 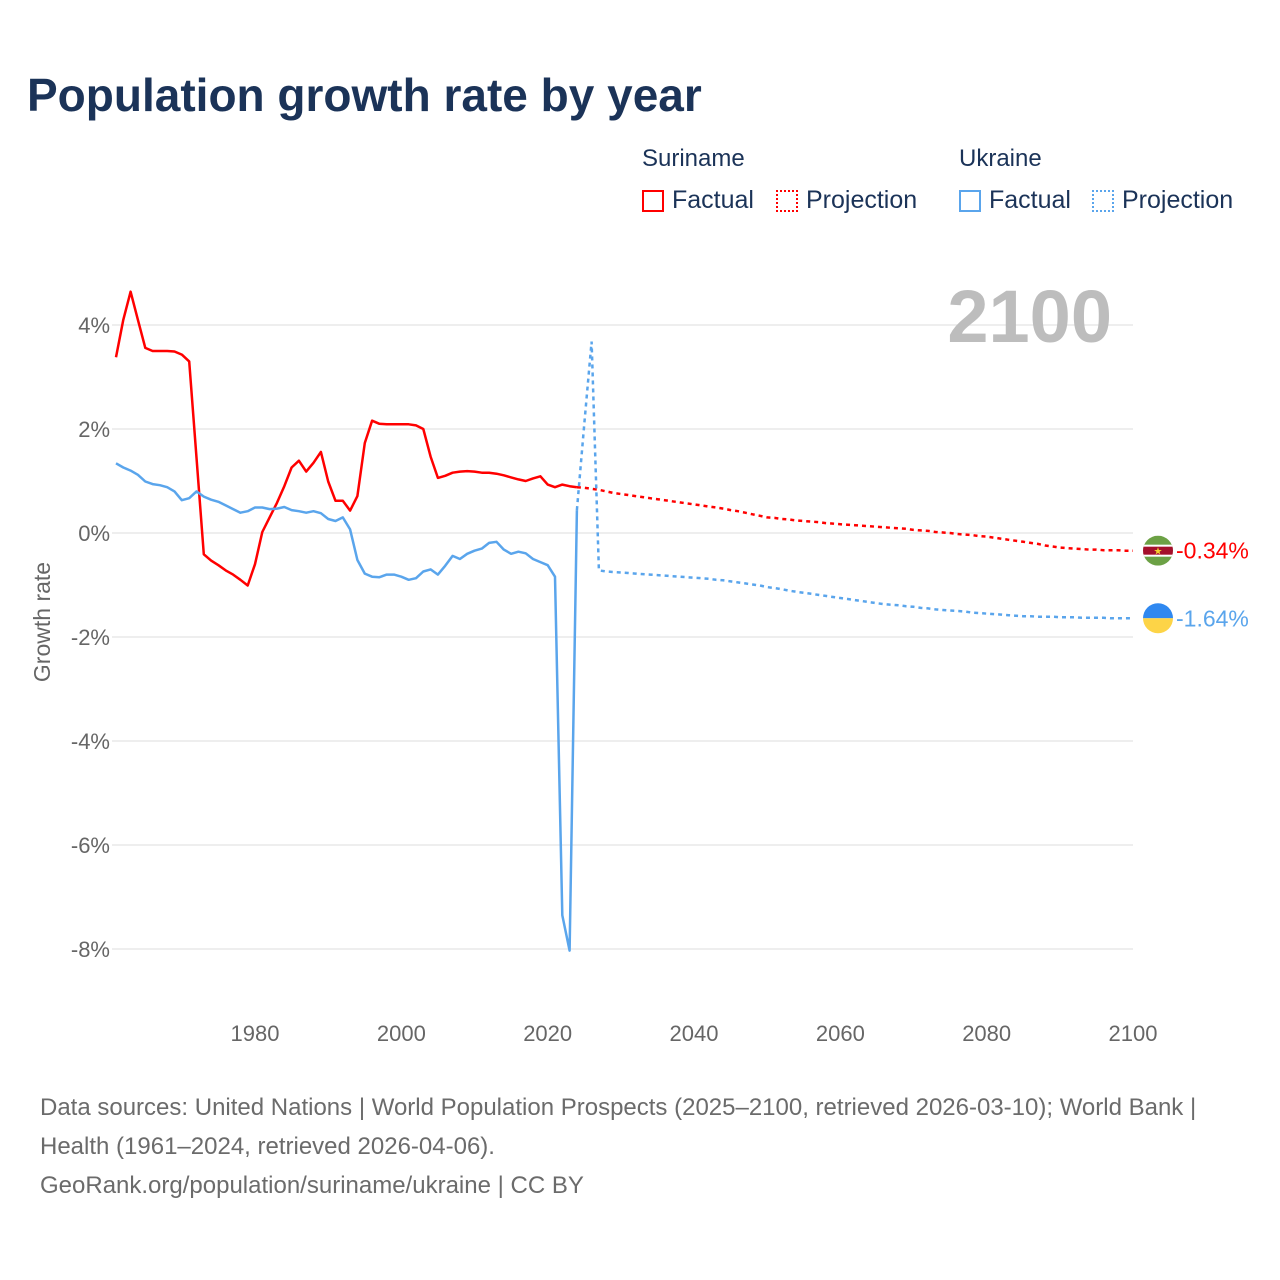 I want to click on y-tick-label: -8%, so click(x=90, y=949).